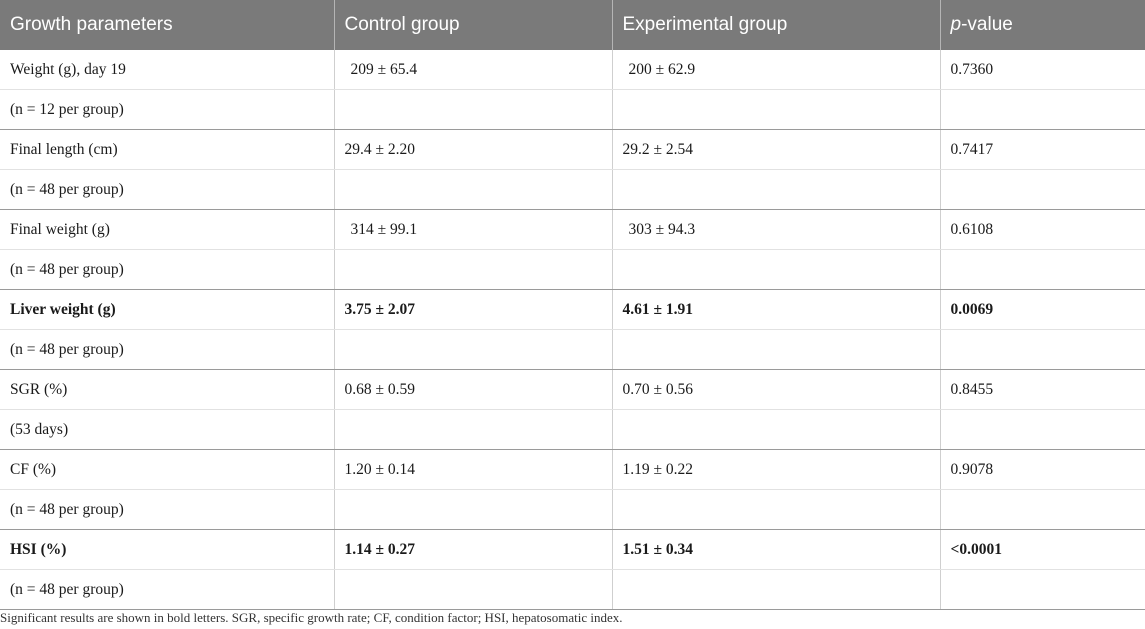  I want to click on table-subrow: (53 days), so click(572, 429).